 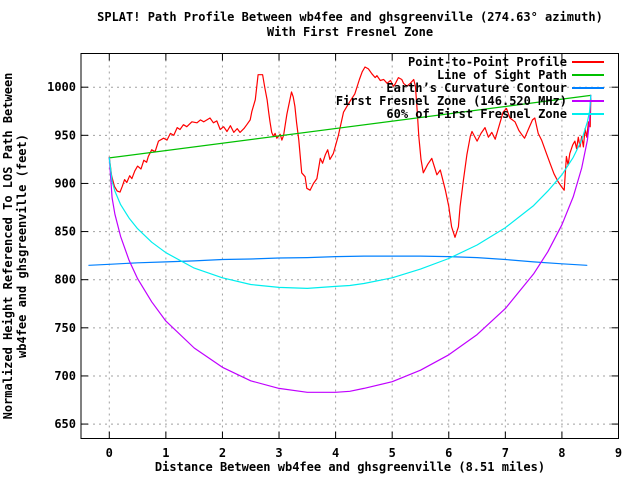 What do you see at coordinates (109, 453) in the screenshot?
I see `x-tick-label: 0` at bounding box center [109, 453].